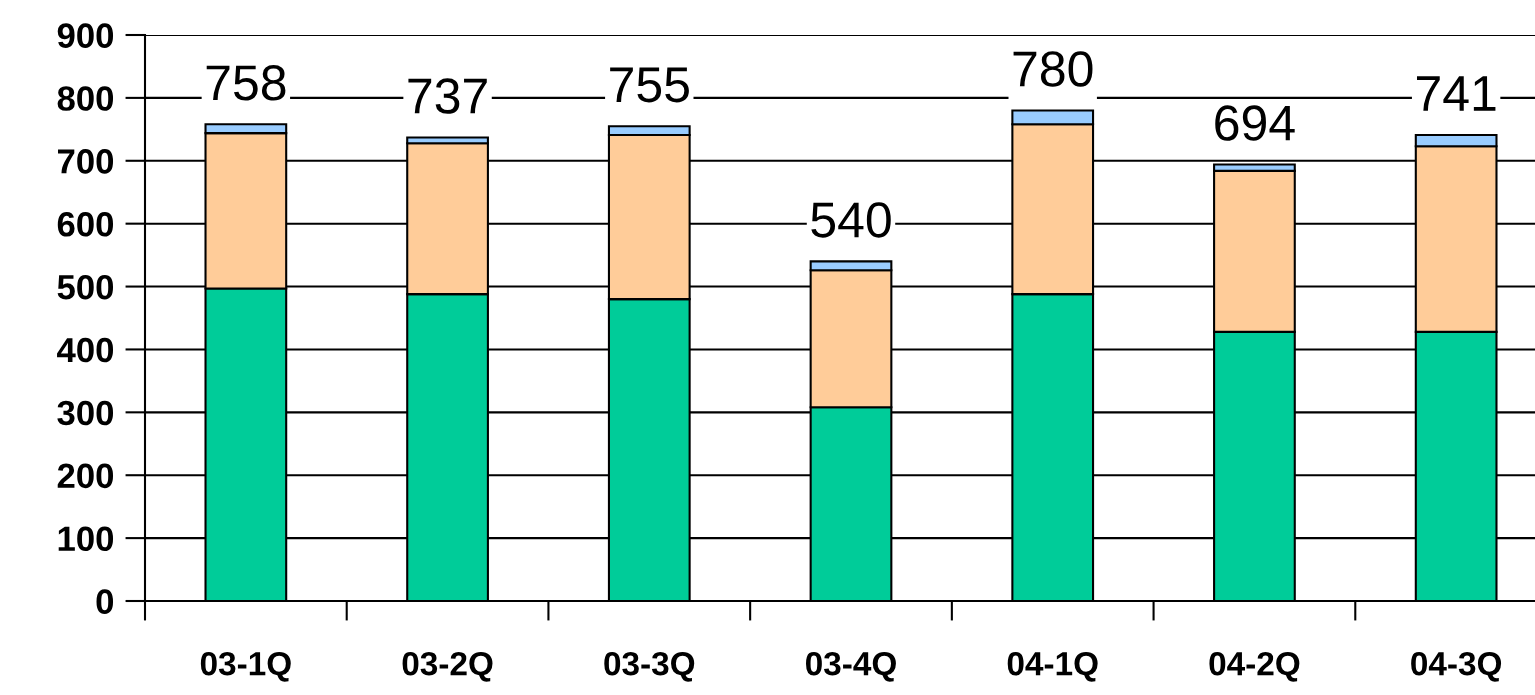 The image size is (1535, 695). Describe the element at coordinates (85, 476) in the screenshot. I see `y-tick-label: 200` at that location.